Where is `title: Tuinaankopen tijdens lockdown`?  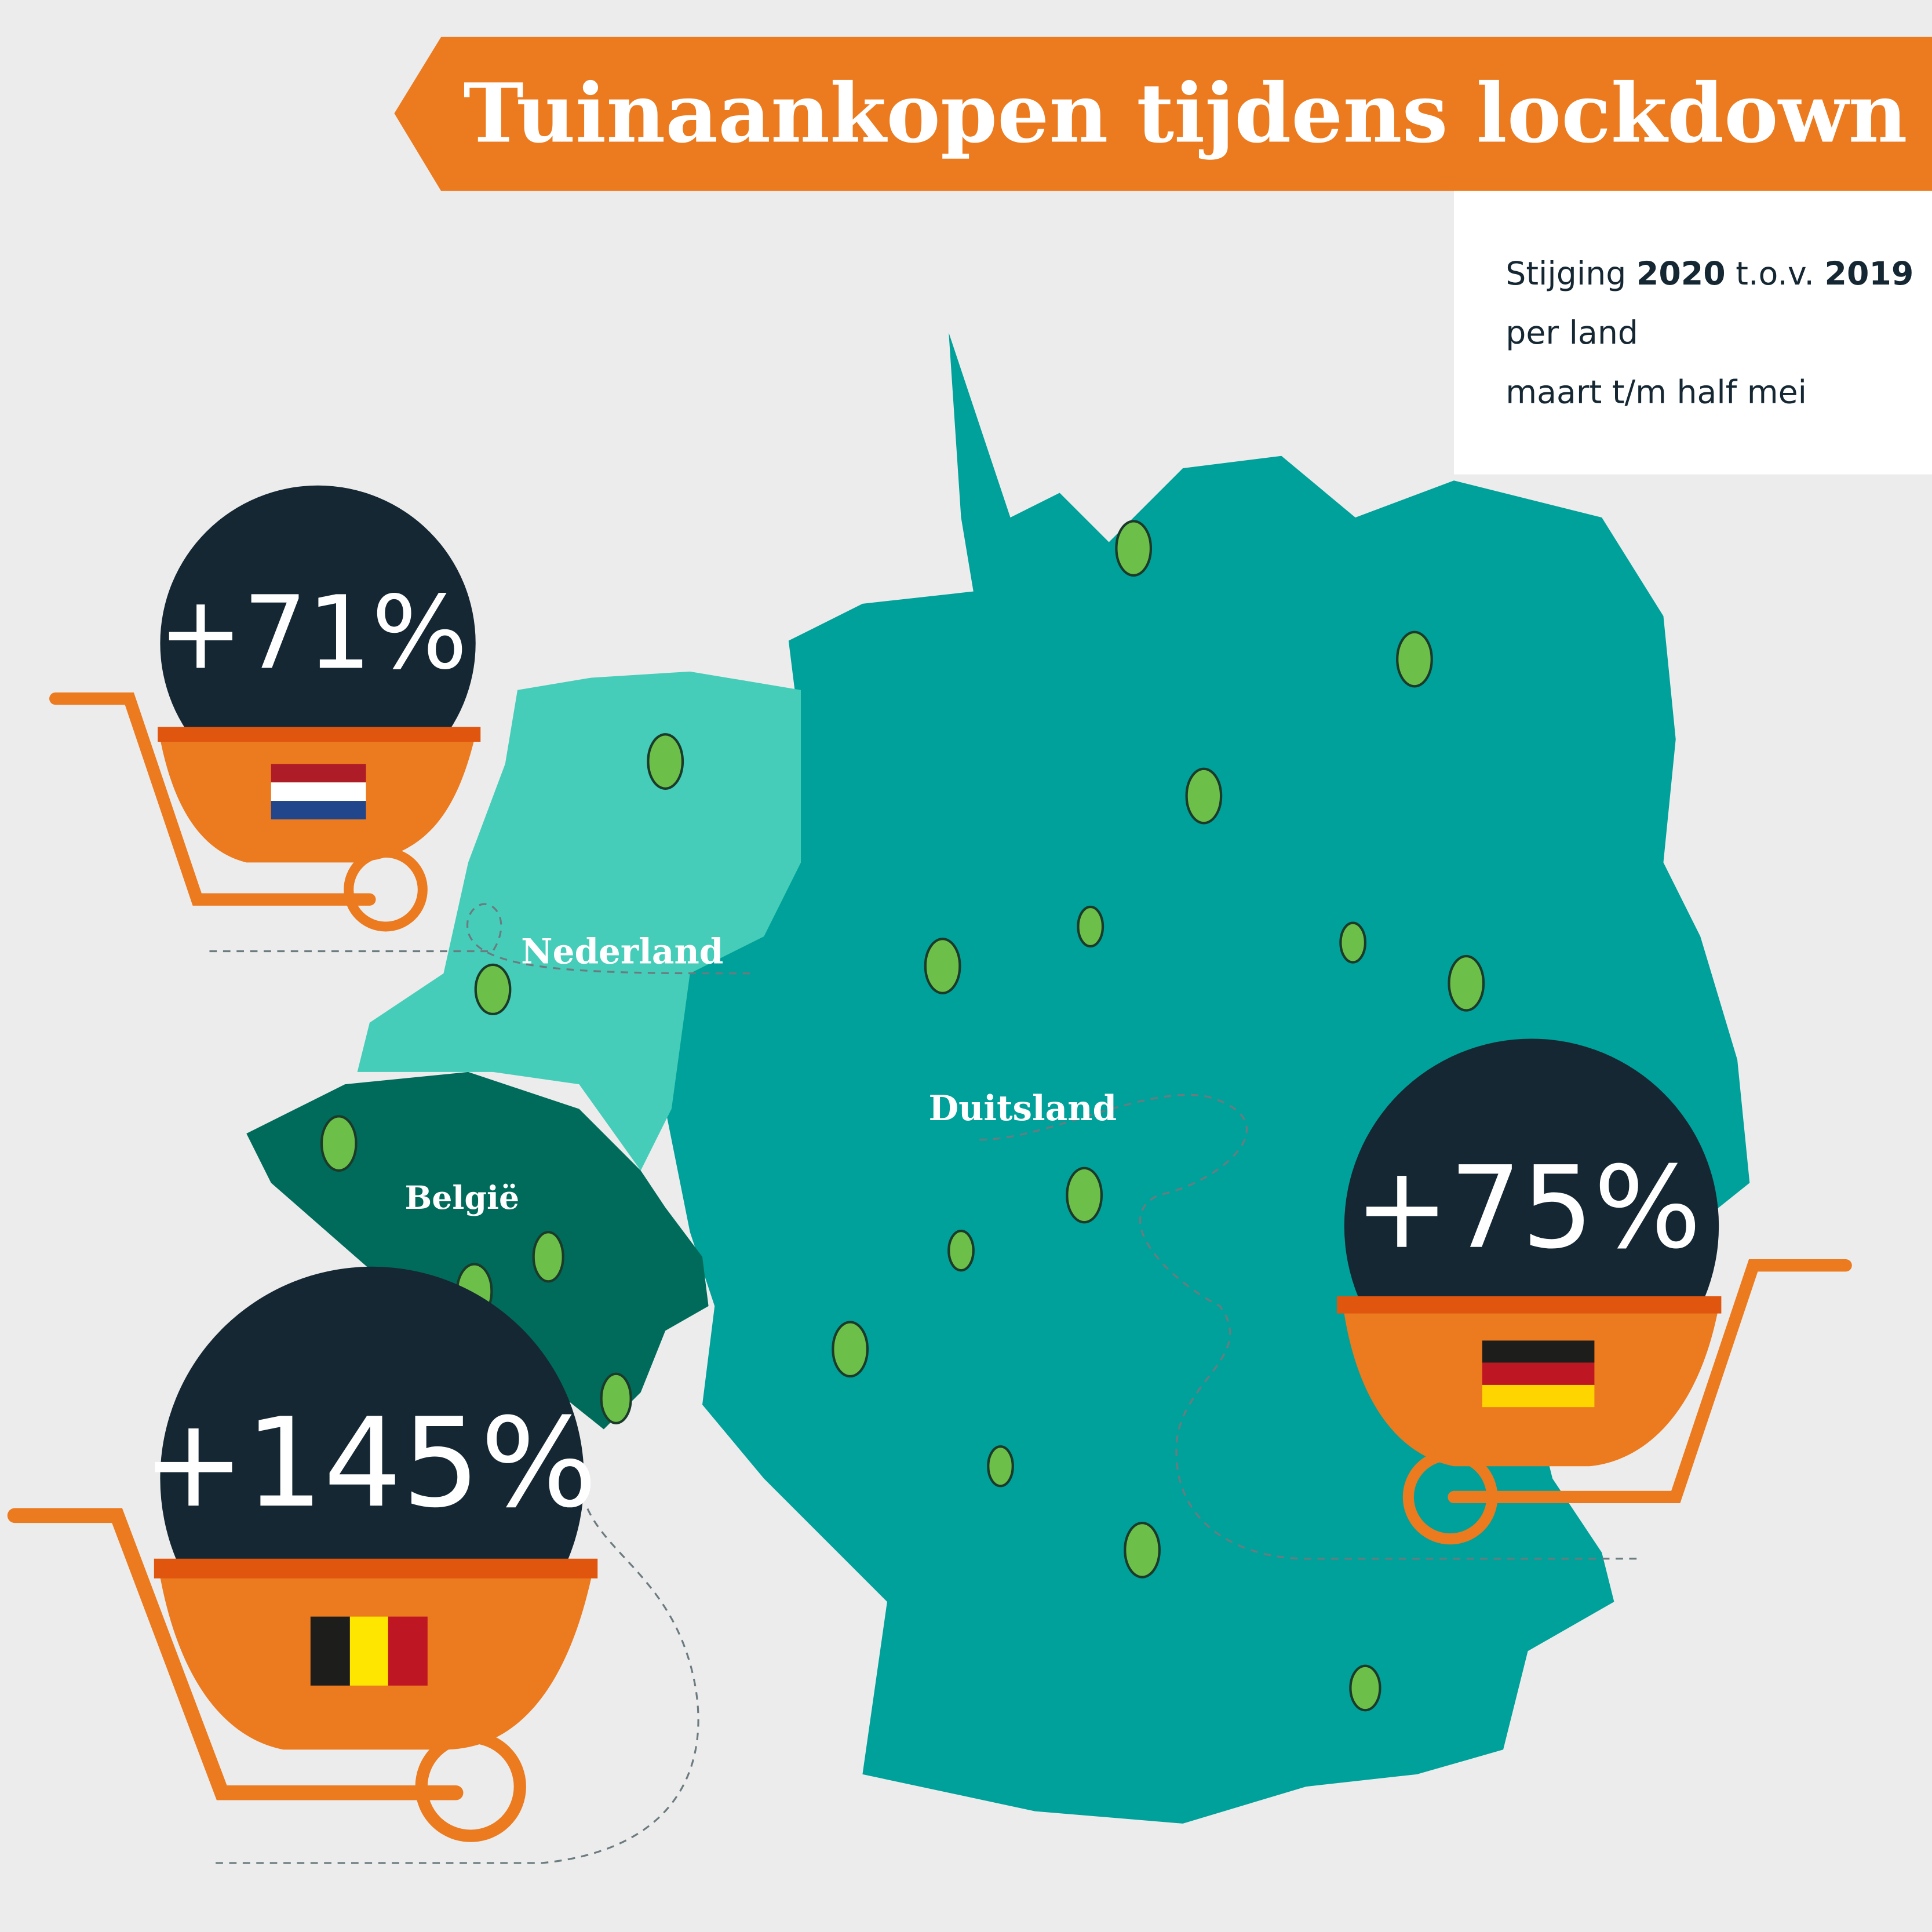
title: Tuinaankopen tijdens lockdown is located at coordinates (1185, 114).